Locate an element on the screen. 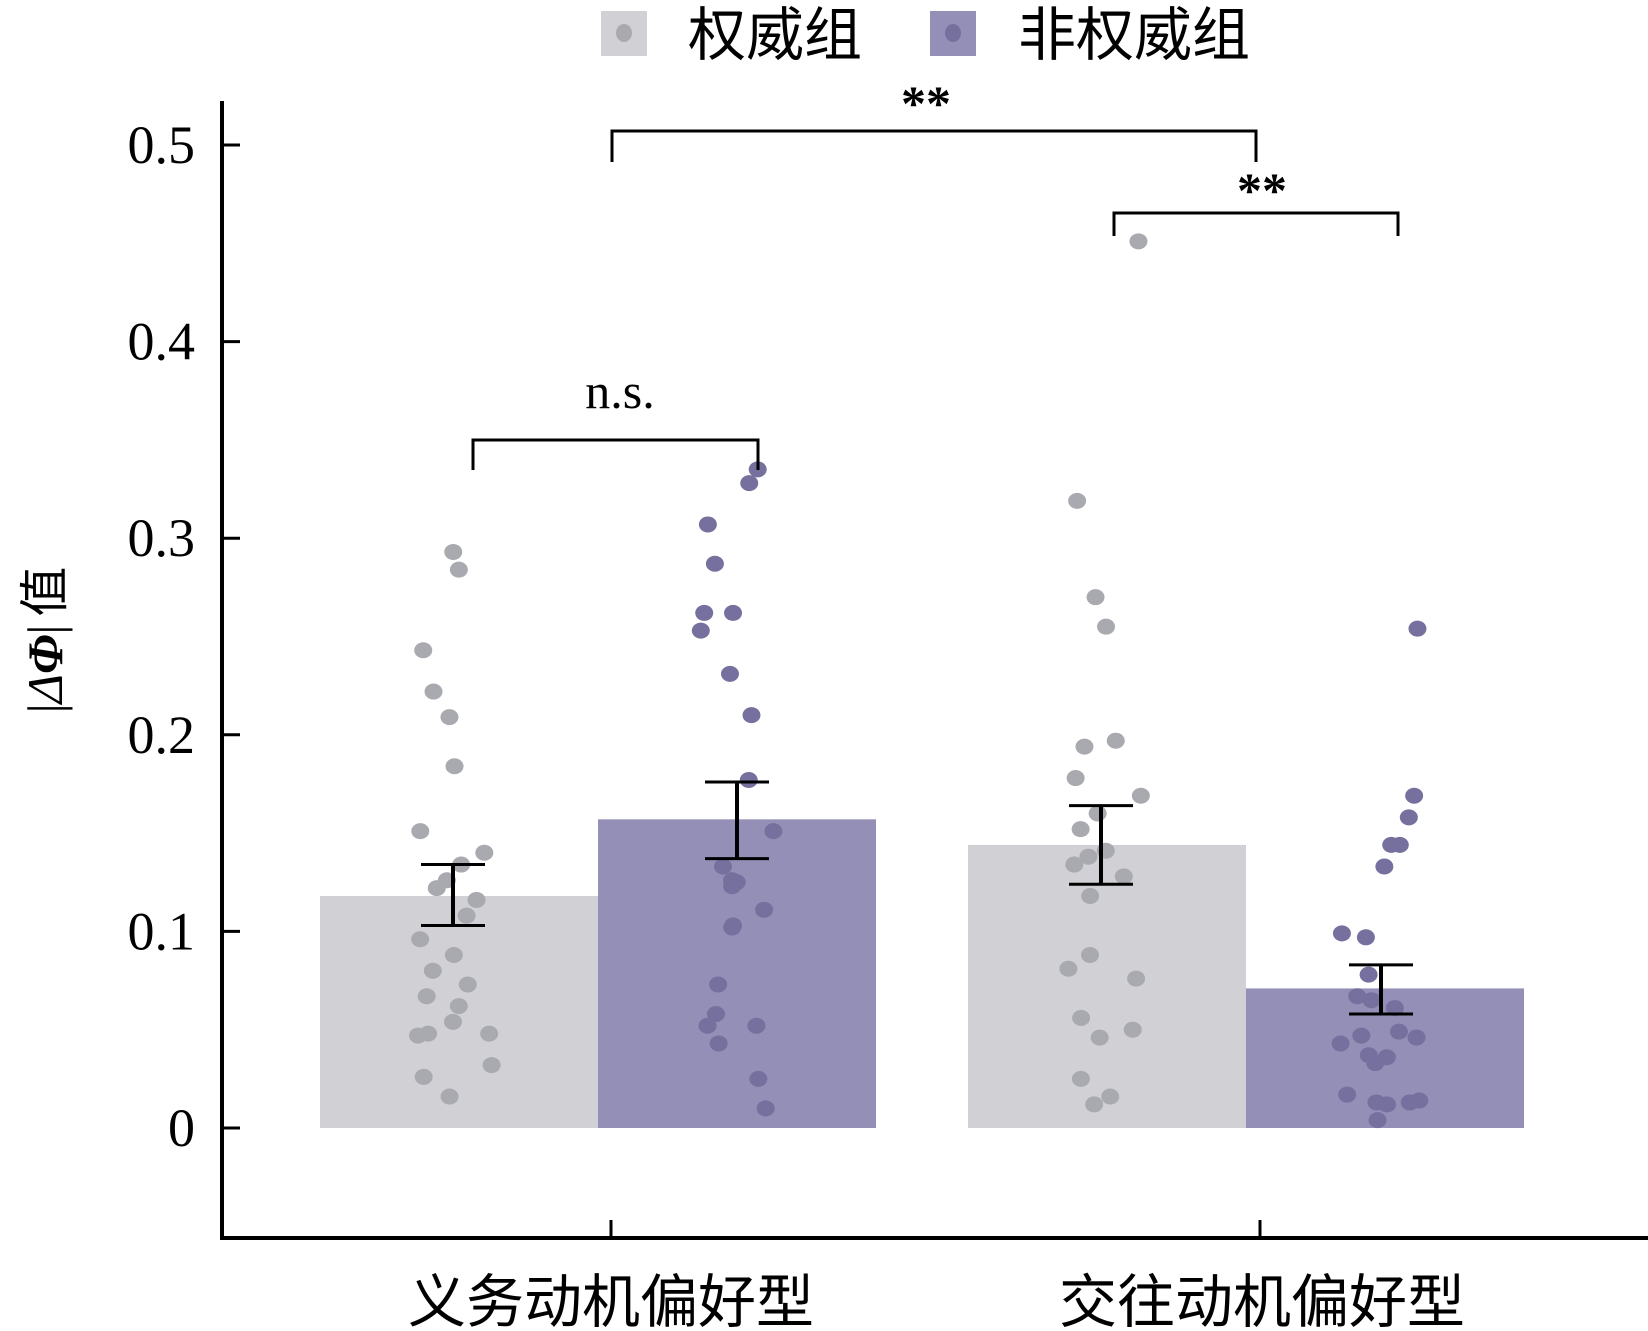 This screenshot has width=1648, height=1331. annotation-sig-social: ** is located at coordinates (1262, 190).